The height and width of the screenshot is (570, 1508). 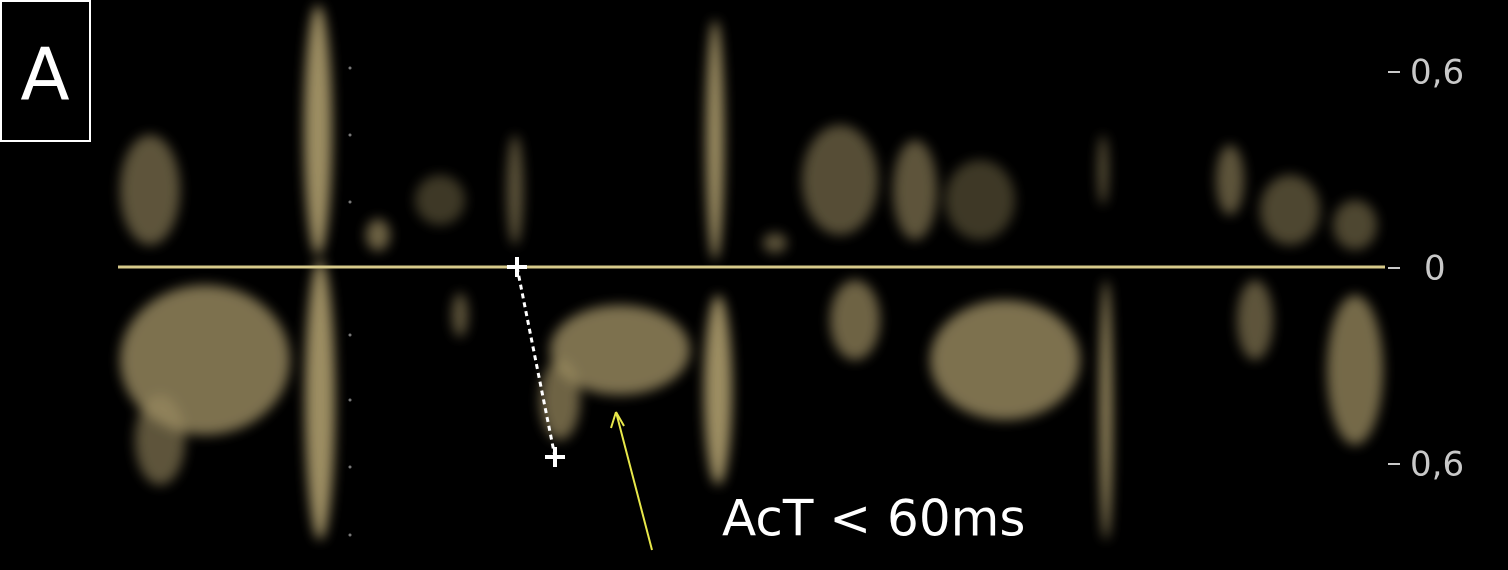 I want to click on caliper-end, so click(x=555, y=457).